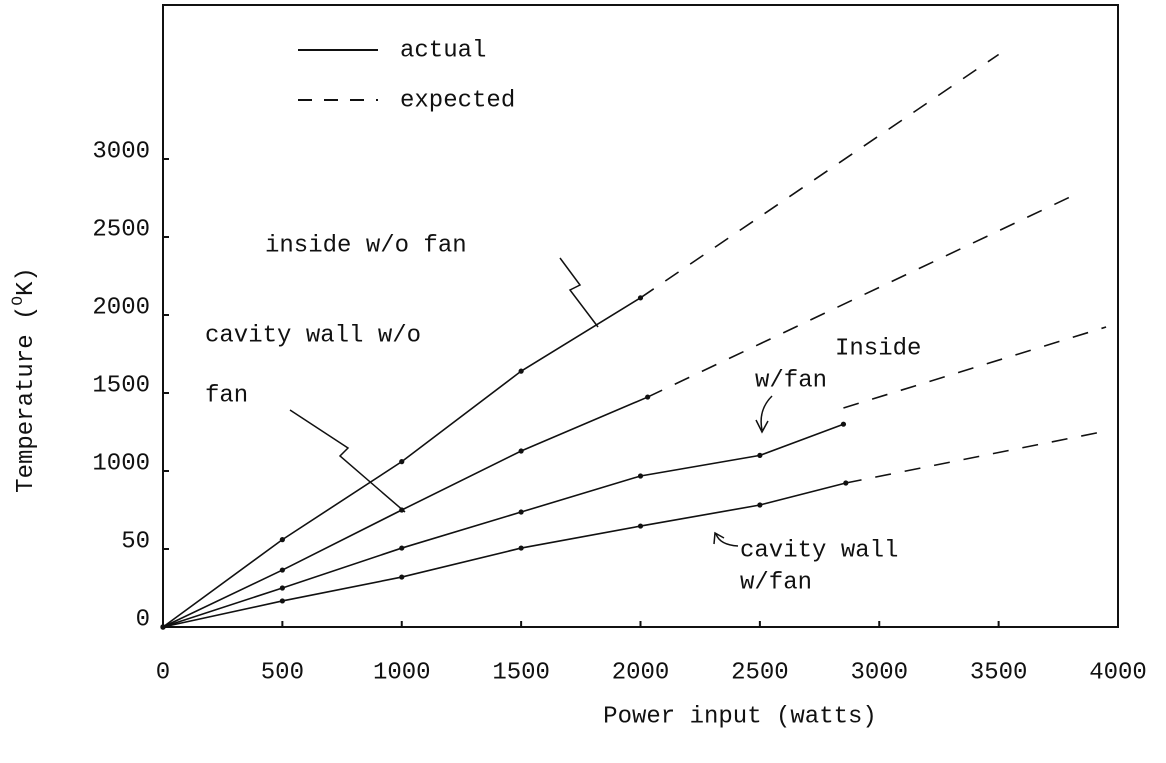  I want to click on y-label-sup: O, so click(18, 301).